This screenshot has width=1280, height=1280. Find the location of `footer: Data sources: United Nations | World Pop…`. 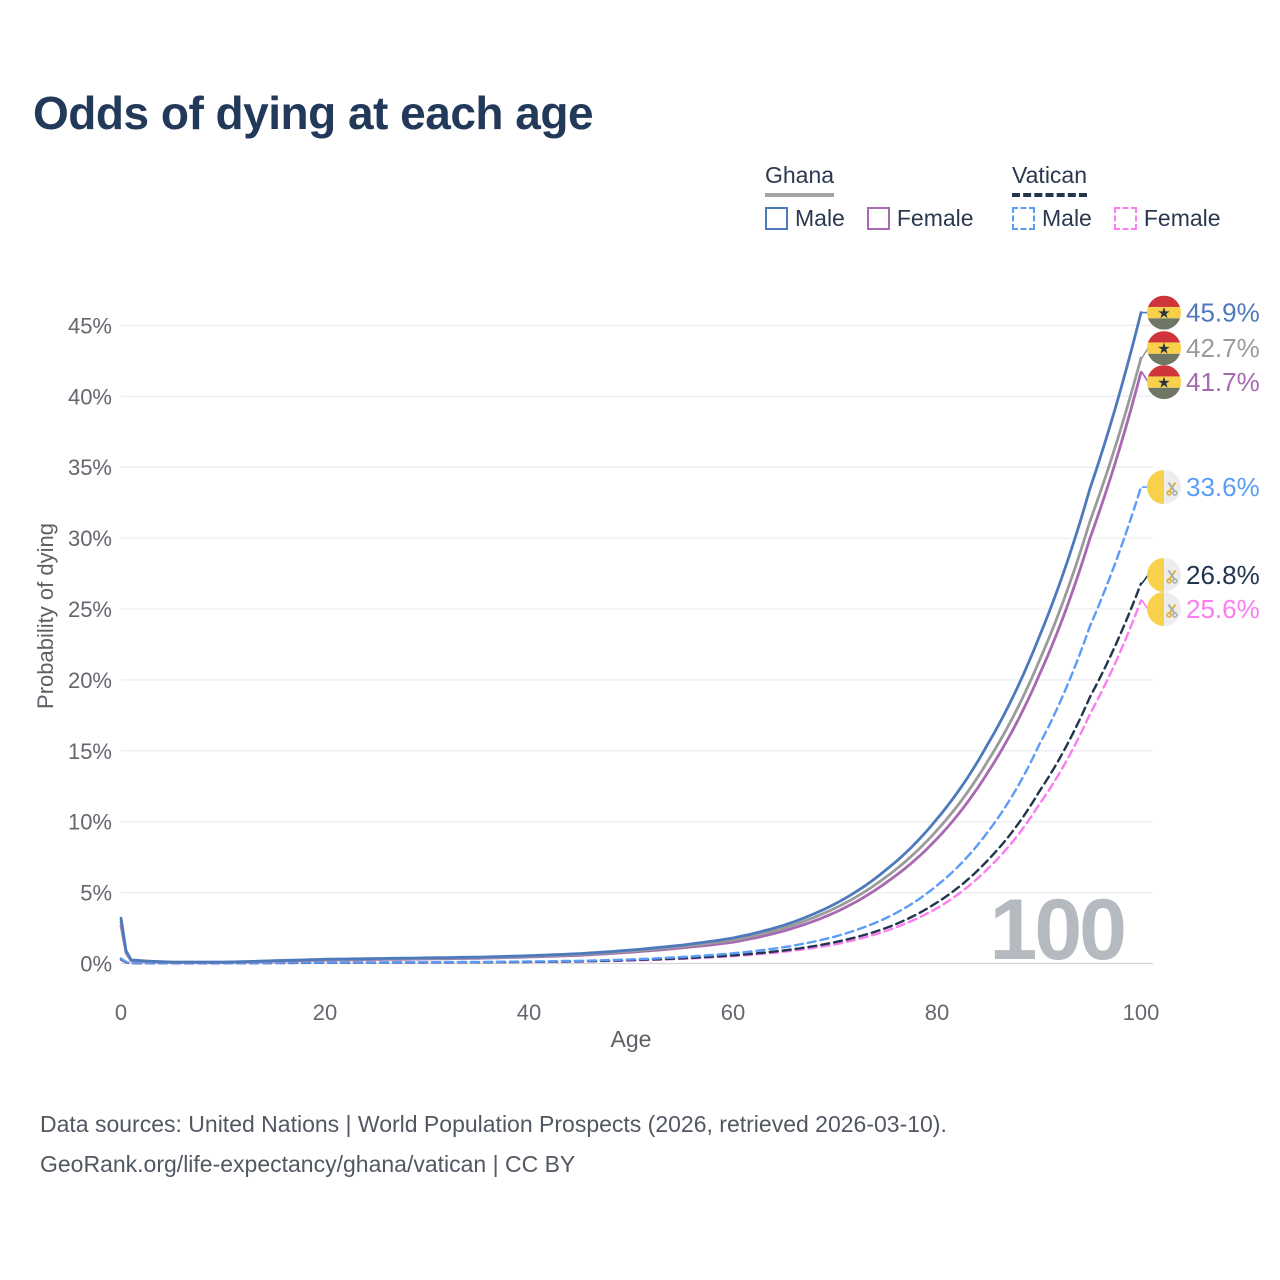

footer: Data sources: United Nations | World Pop… is located at coordinates (493, 1144).